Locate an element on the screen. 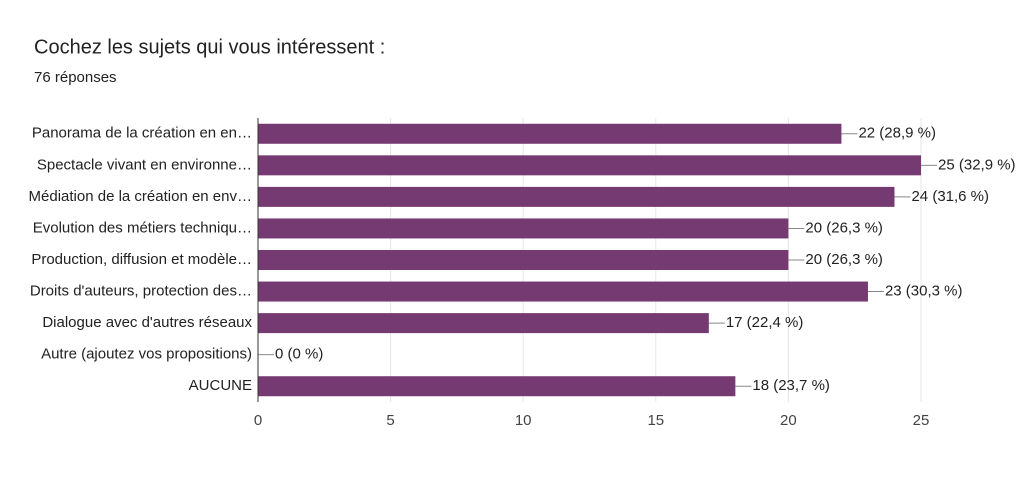 The height and width of the screenshot is (487, 1024). x-tick-label: 20 is located at coordinates (788, 420).